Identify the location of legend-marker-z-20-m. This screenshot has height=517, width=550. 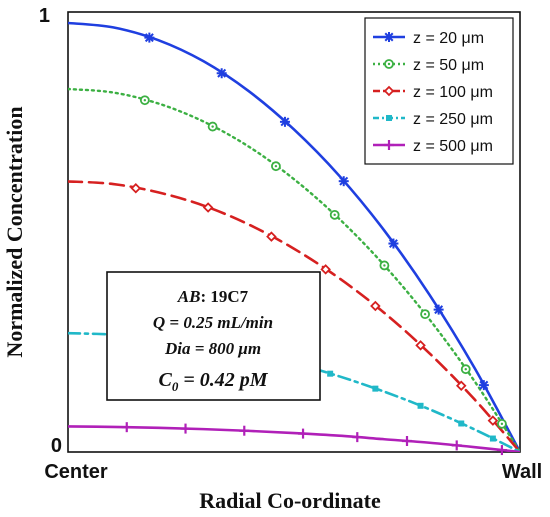
(389, 37).